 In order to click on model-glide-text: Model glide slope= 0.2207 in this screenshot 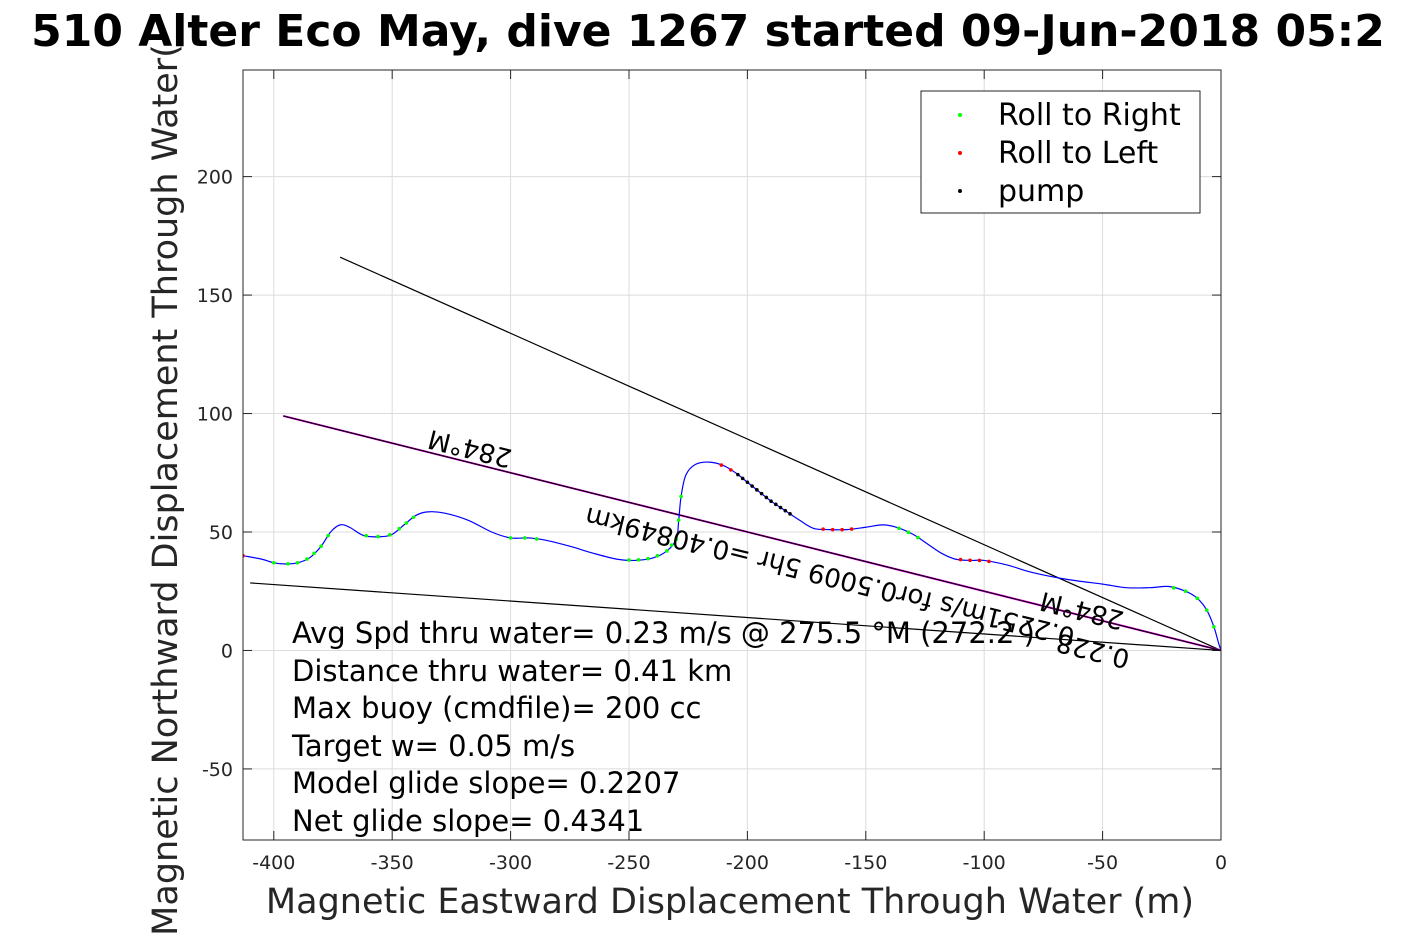, I will do `click(486, 783)`.